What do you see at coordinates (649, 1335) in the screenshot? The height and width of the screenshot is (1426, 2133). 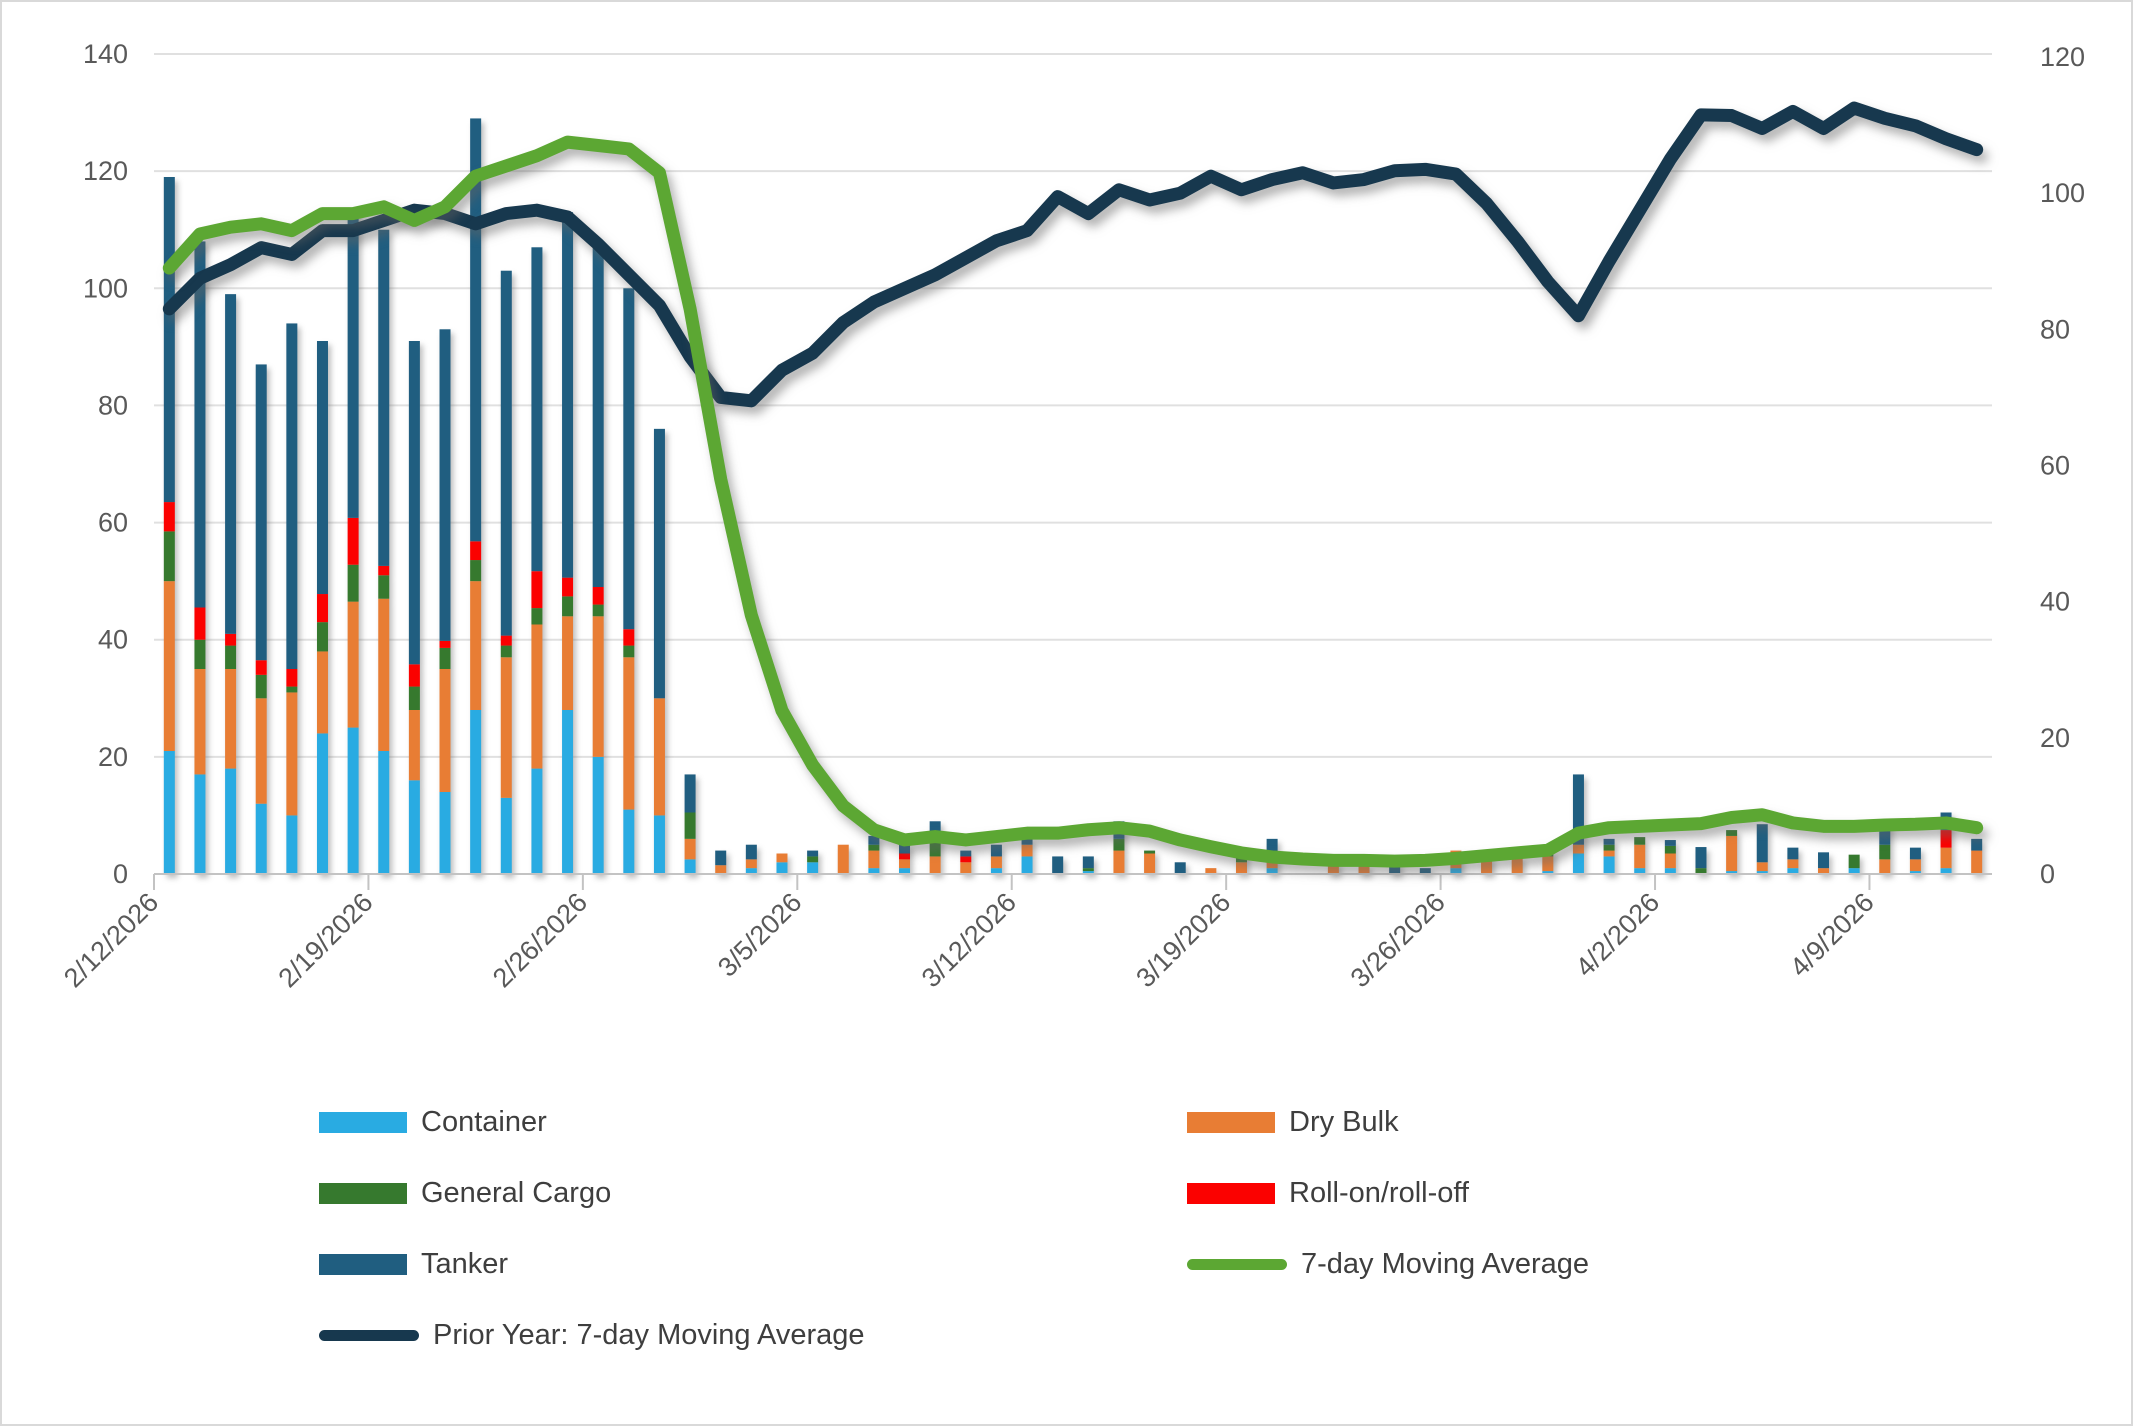 I see `legend-label-prior-year-moving-average: Prior Year: 7-day Moving Average` at bounding box center [649, 1335].